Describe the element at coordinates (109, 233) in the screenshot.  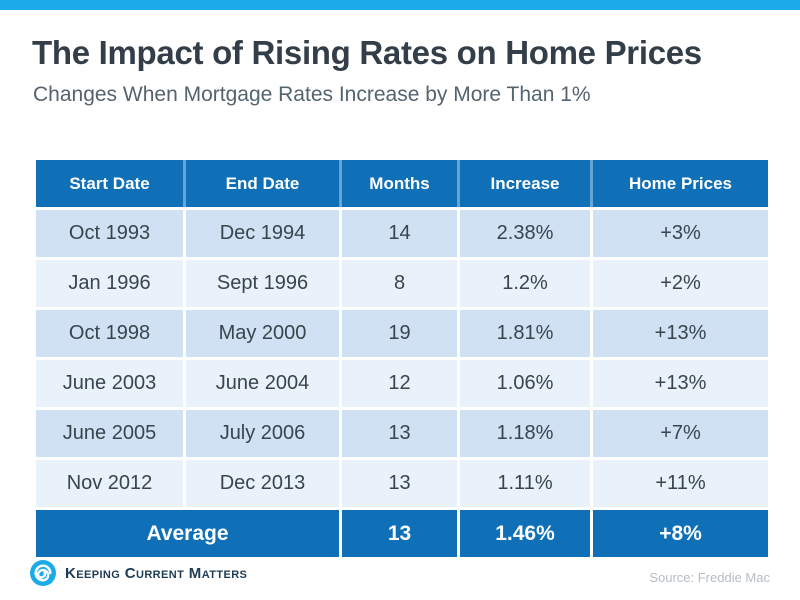
I see `cell-start-date: Oct 1993` at that location.